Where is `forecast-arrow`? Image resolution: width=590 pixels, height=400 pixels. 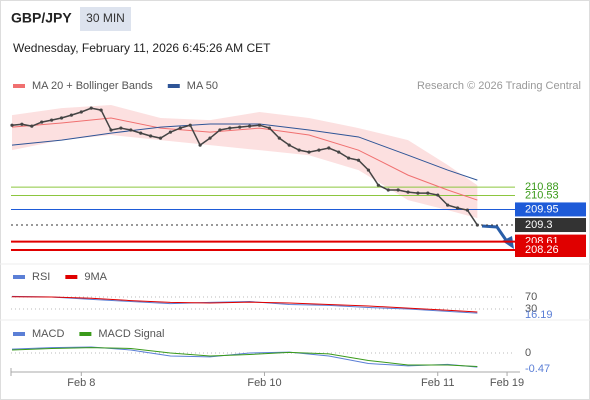
forecast-arrow is located at coordinates (495, 234).